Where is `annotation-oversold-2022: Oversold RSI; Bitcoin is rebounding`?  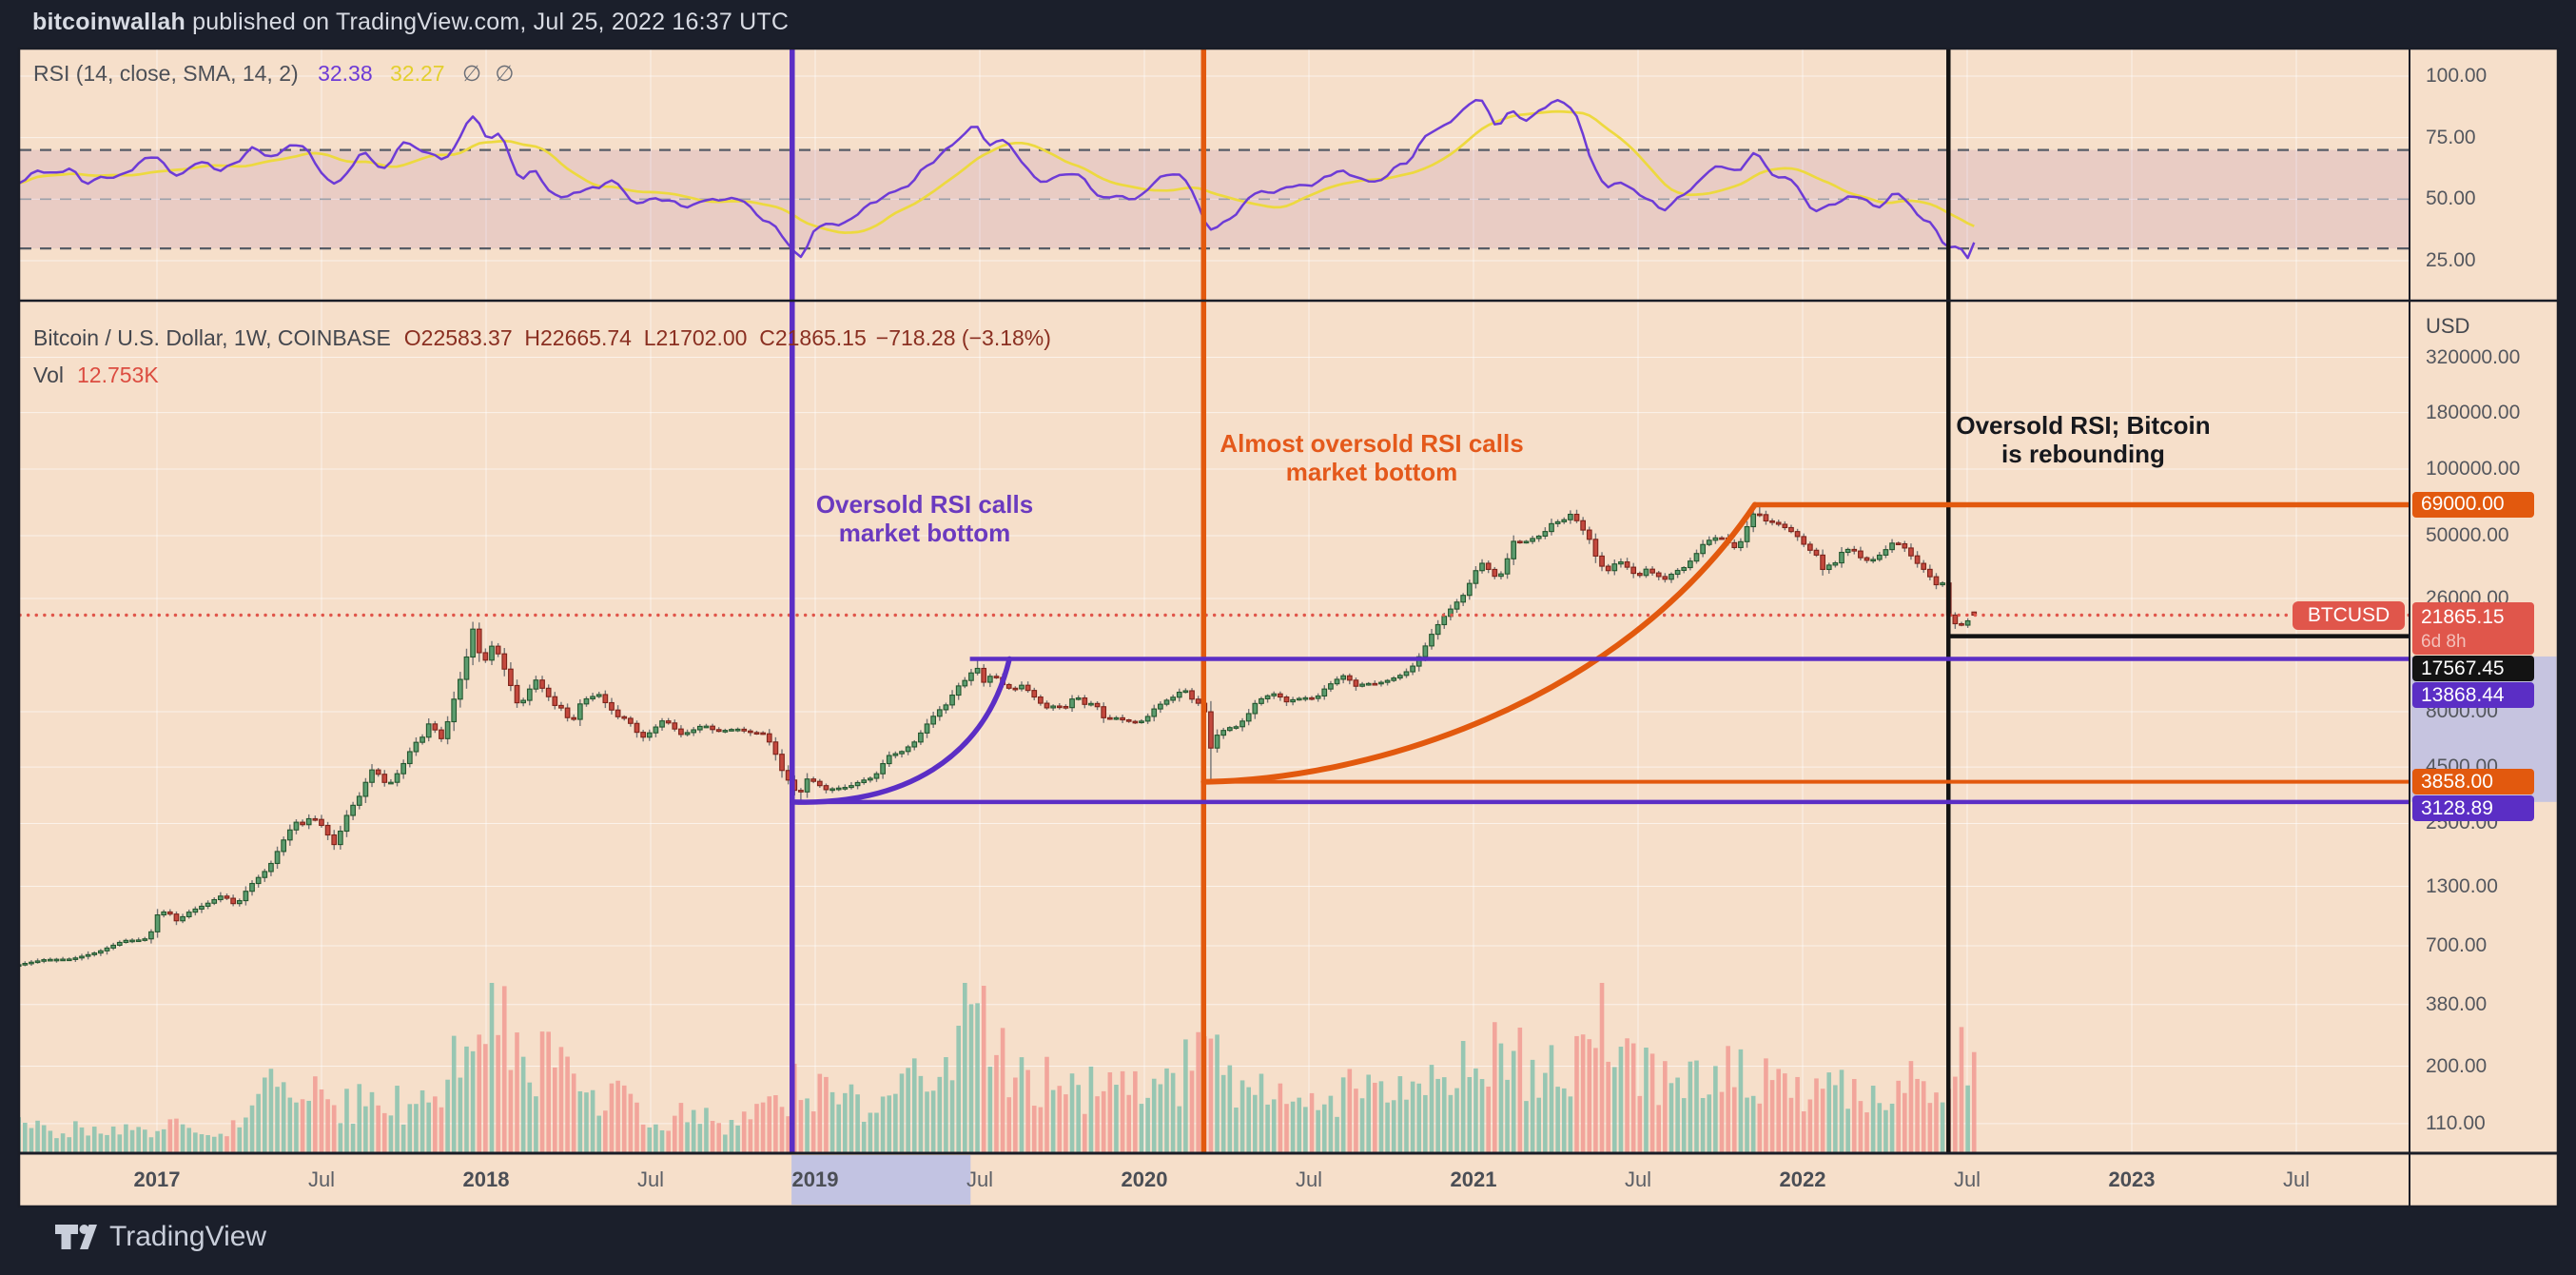 annotation-oversold-2022: Oversold RSI; Bitcoin is rebounding is located at coordinates (2083, 440).